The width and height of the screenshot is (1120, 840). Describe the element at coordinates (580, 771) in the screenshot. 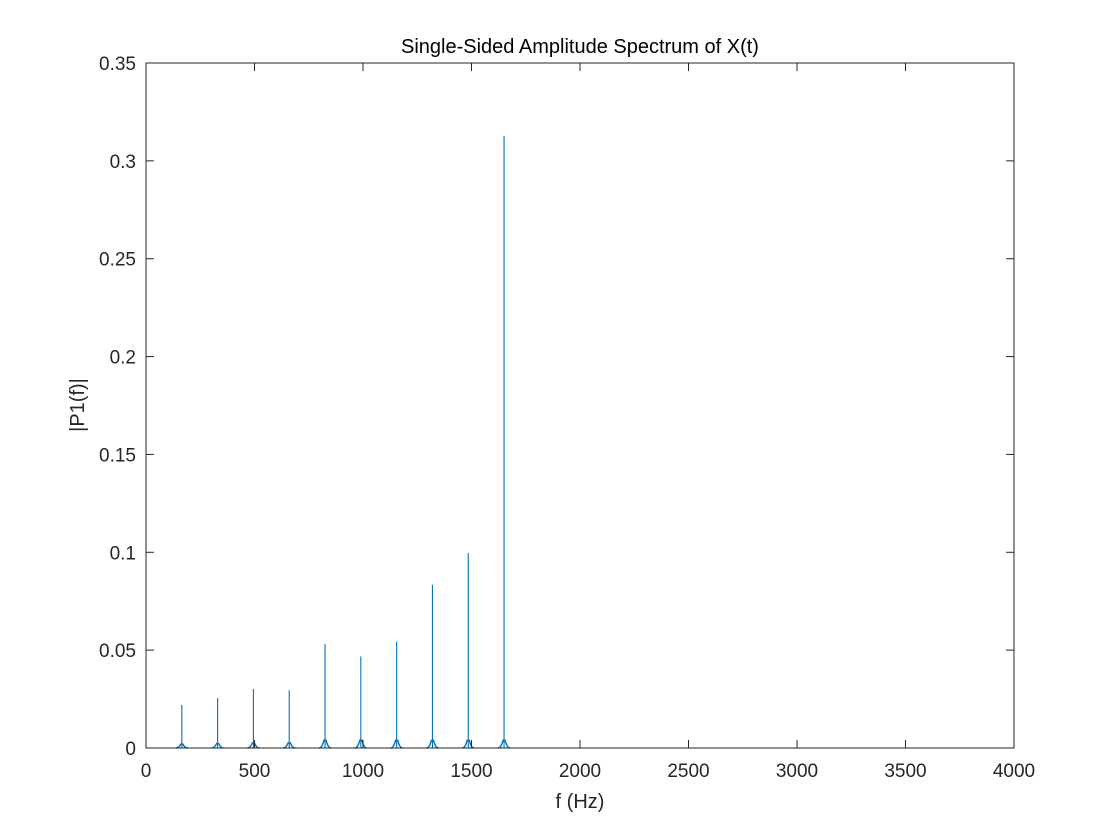

I see `x-tick-label: 2000` at that location.